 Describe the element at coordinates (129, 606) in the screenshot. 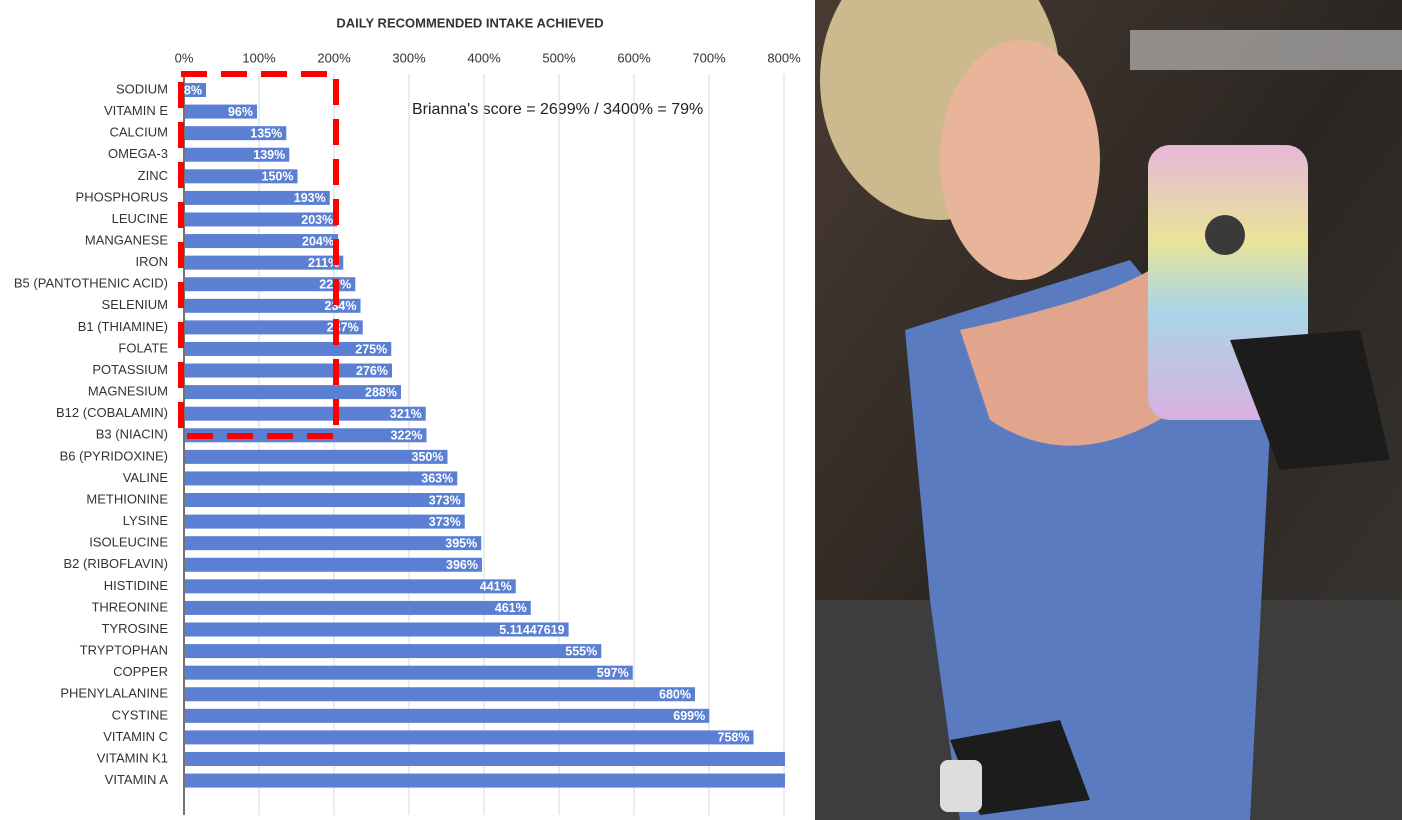

I see `y-tick-label: THREONINE` at that location.